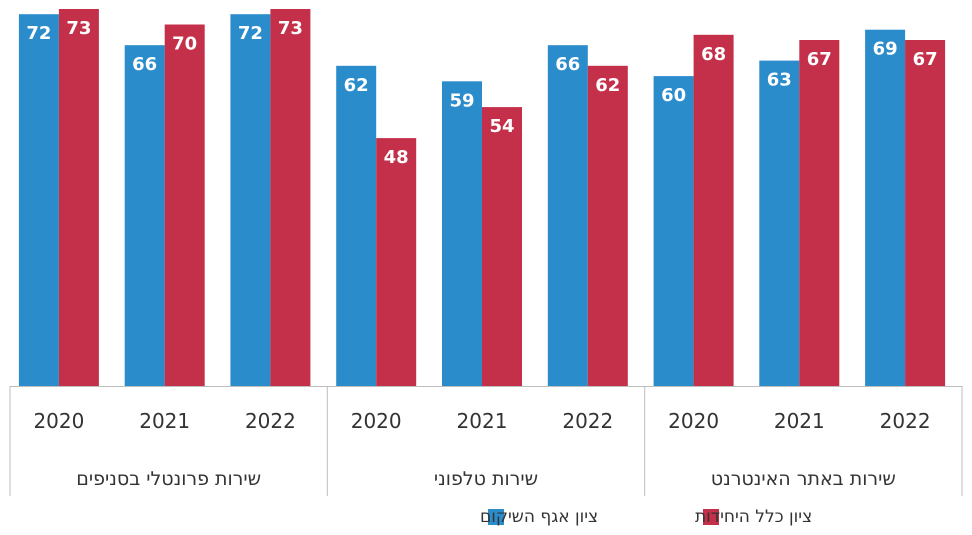 This screenshot has width=972, height=535. Describe the element at coordinates (184, 44) in the screenshot. I see `bar-label-red-7: 70` at that location.